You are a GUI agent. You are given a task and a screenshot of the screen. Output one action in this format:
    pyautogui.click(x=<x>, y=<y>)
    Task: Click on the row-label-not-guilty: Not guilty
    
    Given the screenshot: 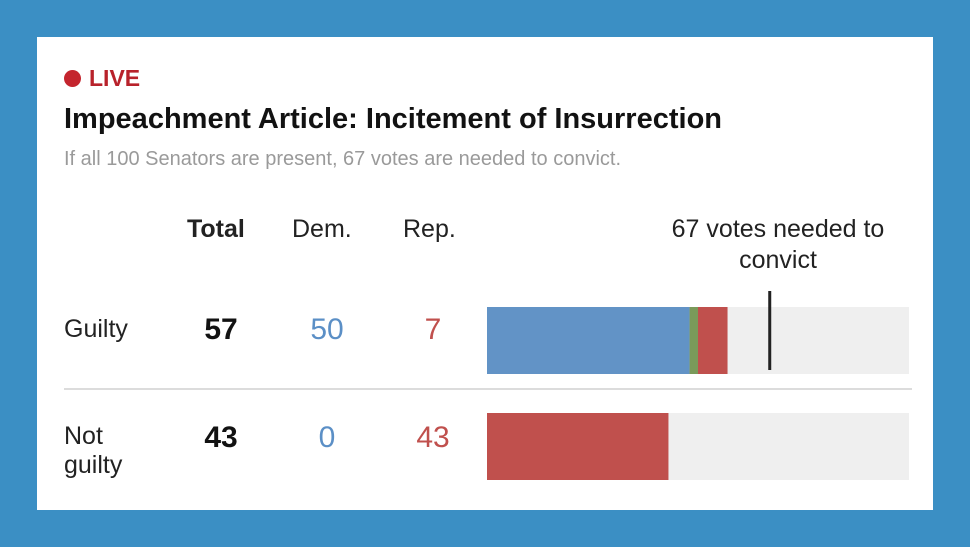 What is the action you would take?
    pyautogui.click(x=93, y=450)
    